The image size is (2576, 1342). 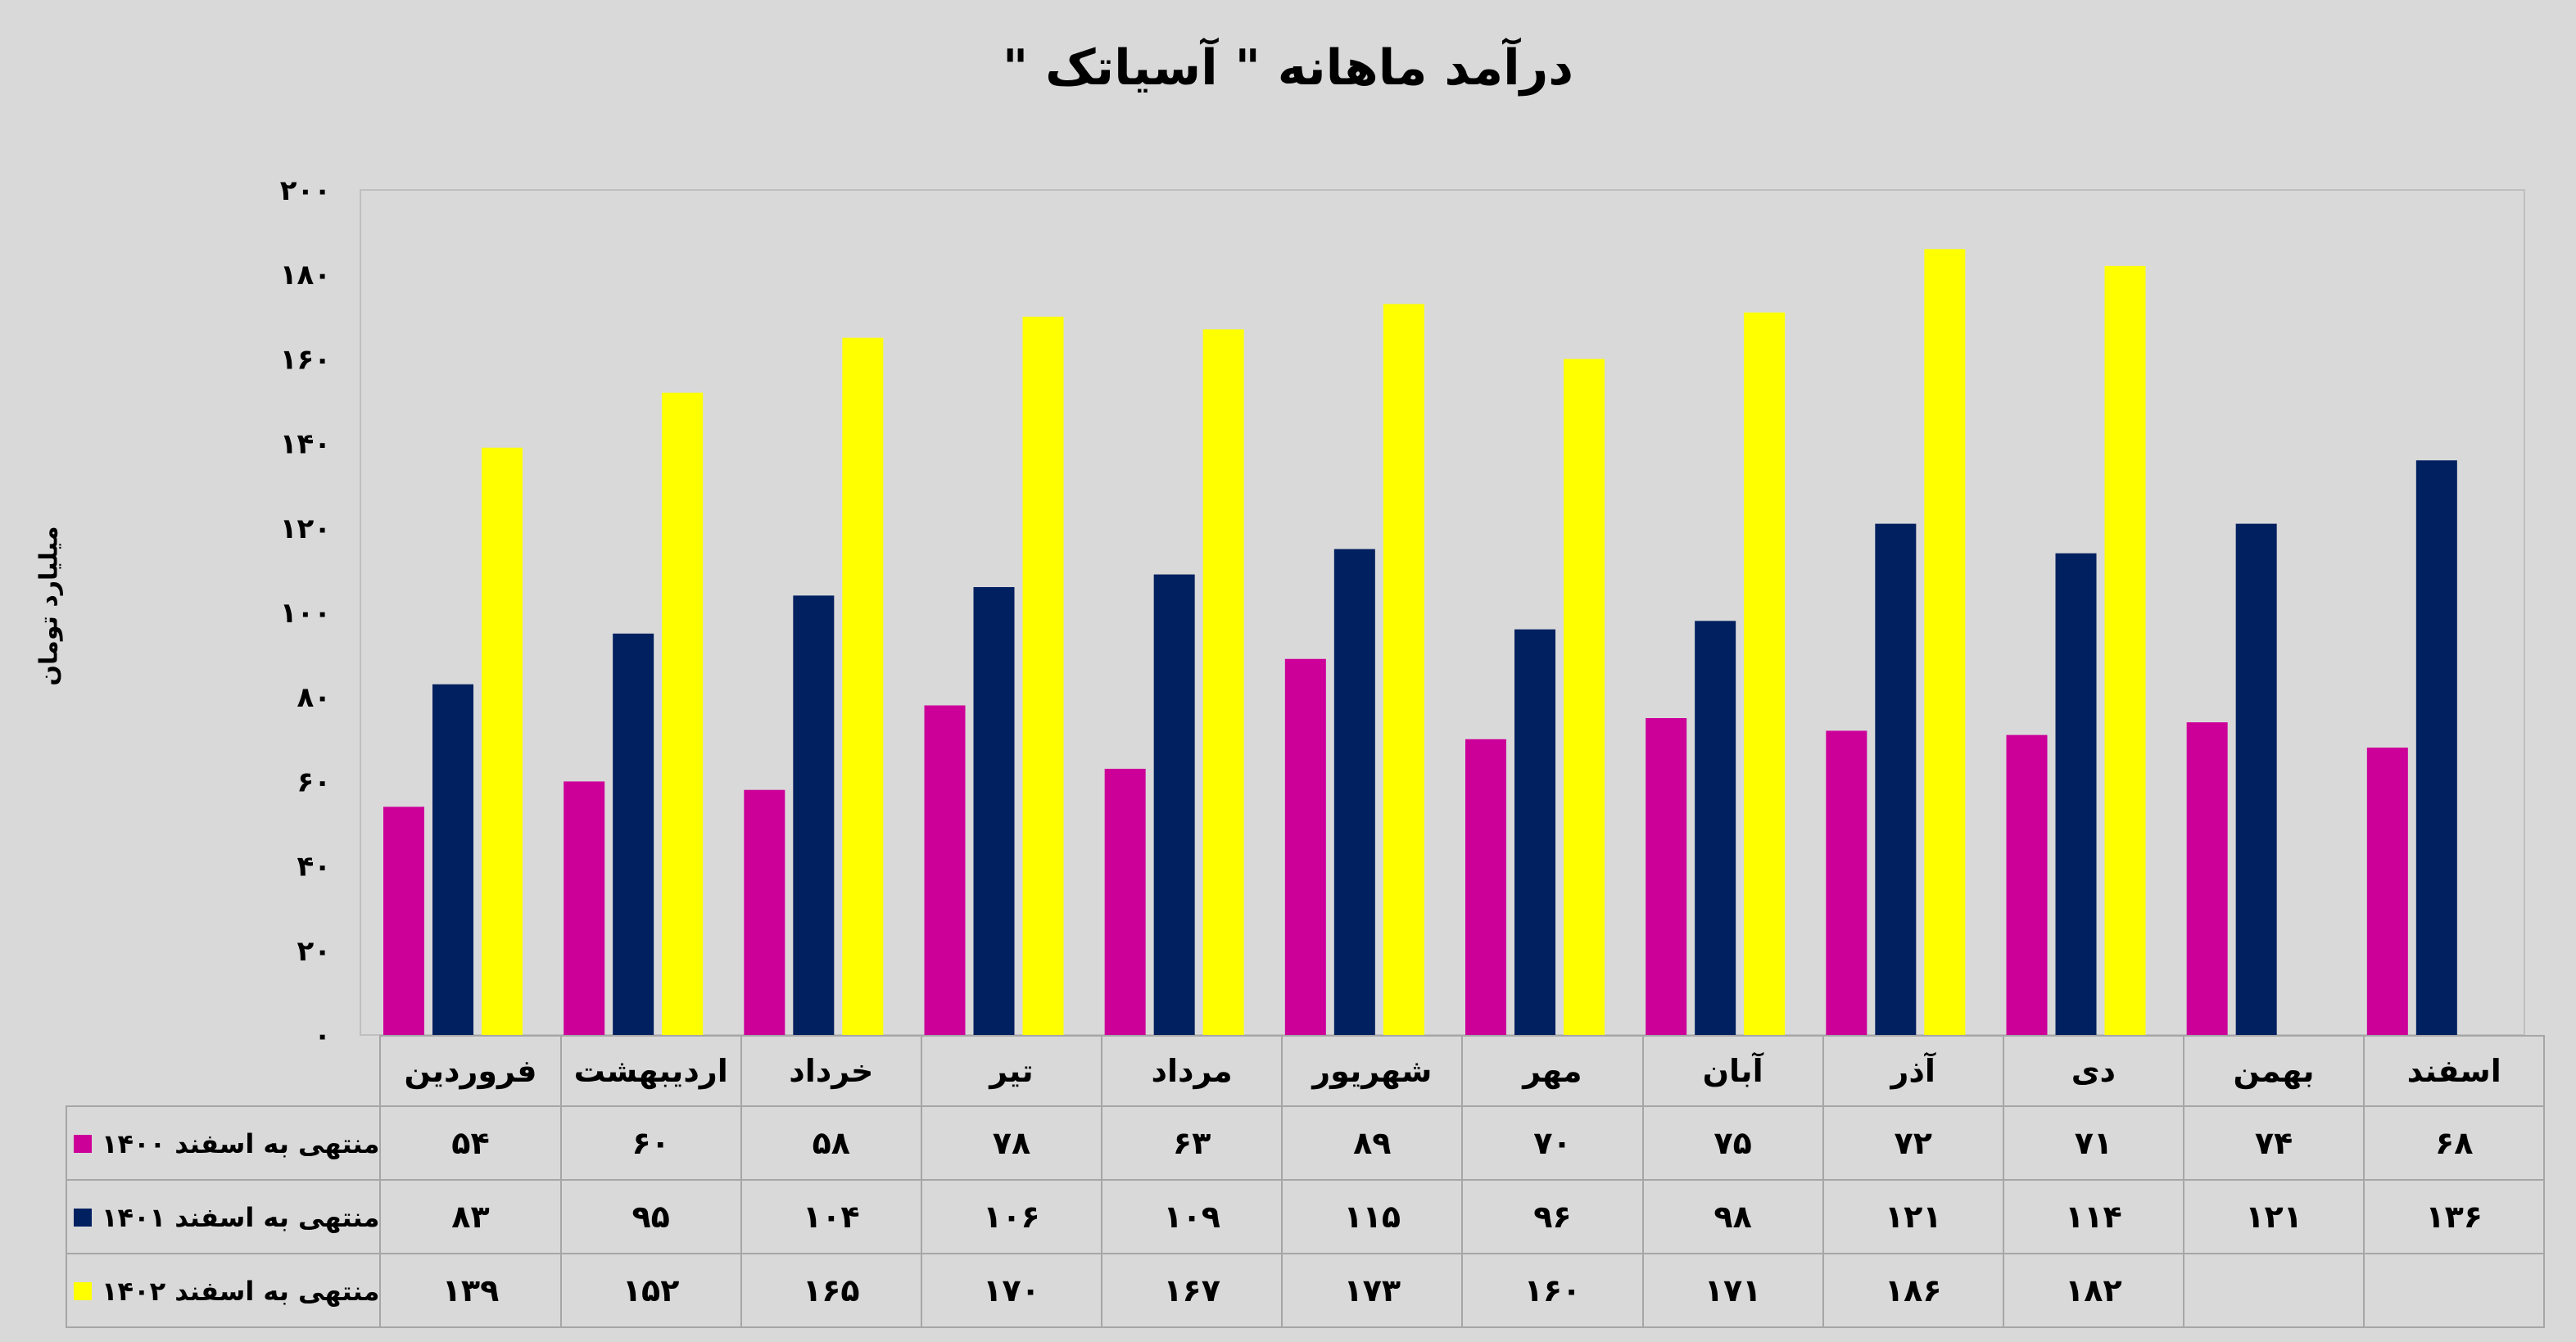 What do you see at coordinates (650, 1216) in the screenshot?
I see `data-label: ۹۵` at bounding box center [650, 1216].